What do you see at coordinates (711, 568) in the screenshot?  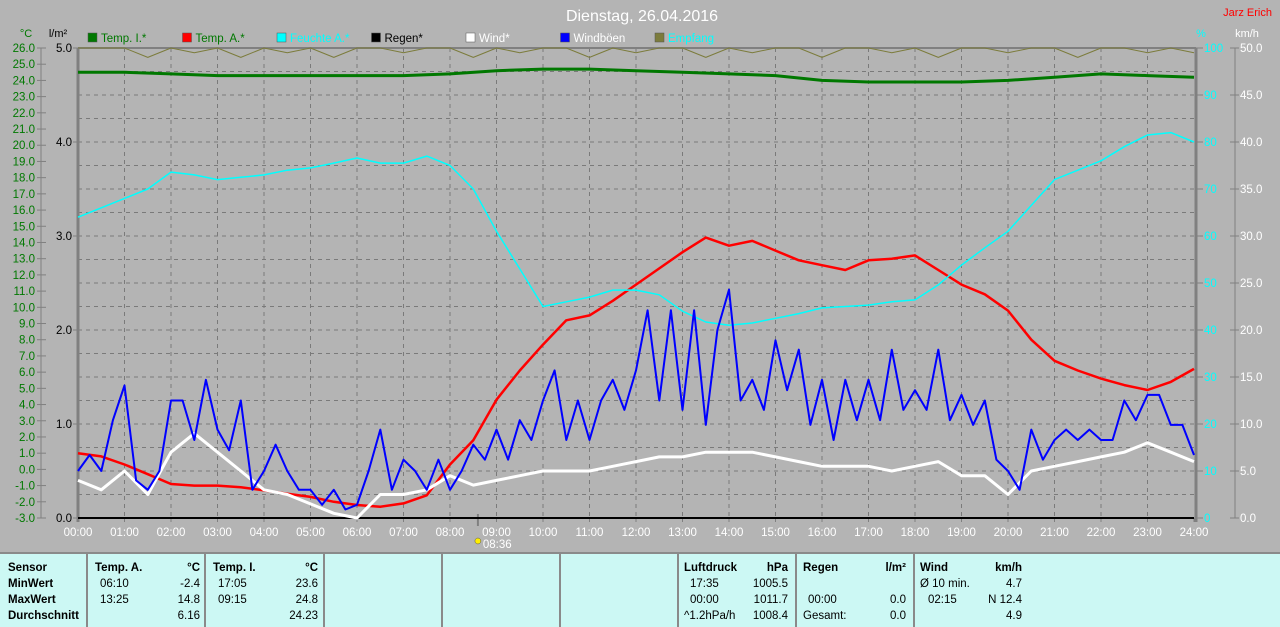 I see `pressure-header: Luftdruck` at bounding box center [711, 568].